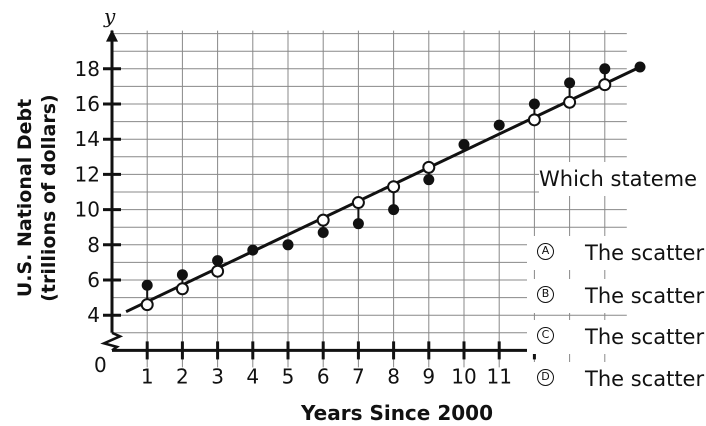 The height and width of the screenshot is (426, 706). Describe the element at coordinates (645, 379) in the screenshot. I see `choice-d-text: The scatter` at that location.